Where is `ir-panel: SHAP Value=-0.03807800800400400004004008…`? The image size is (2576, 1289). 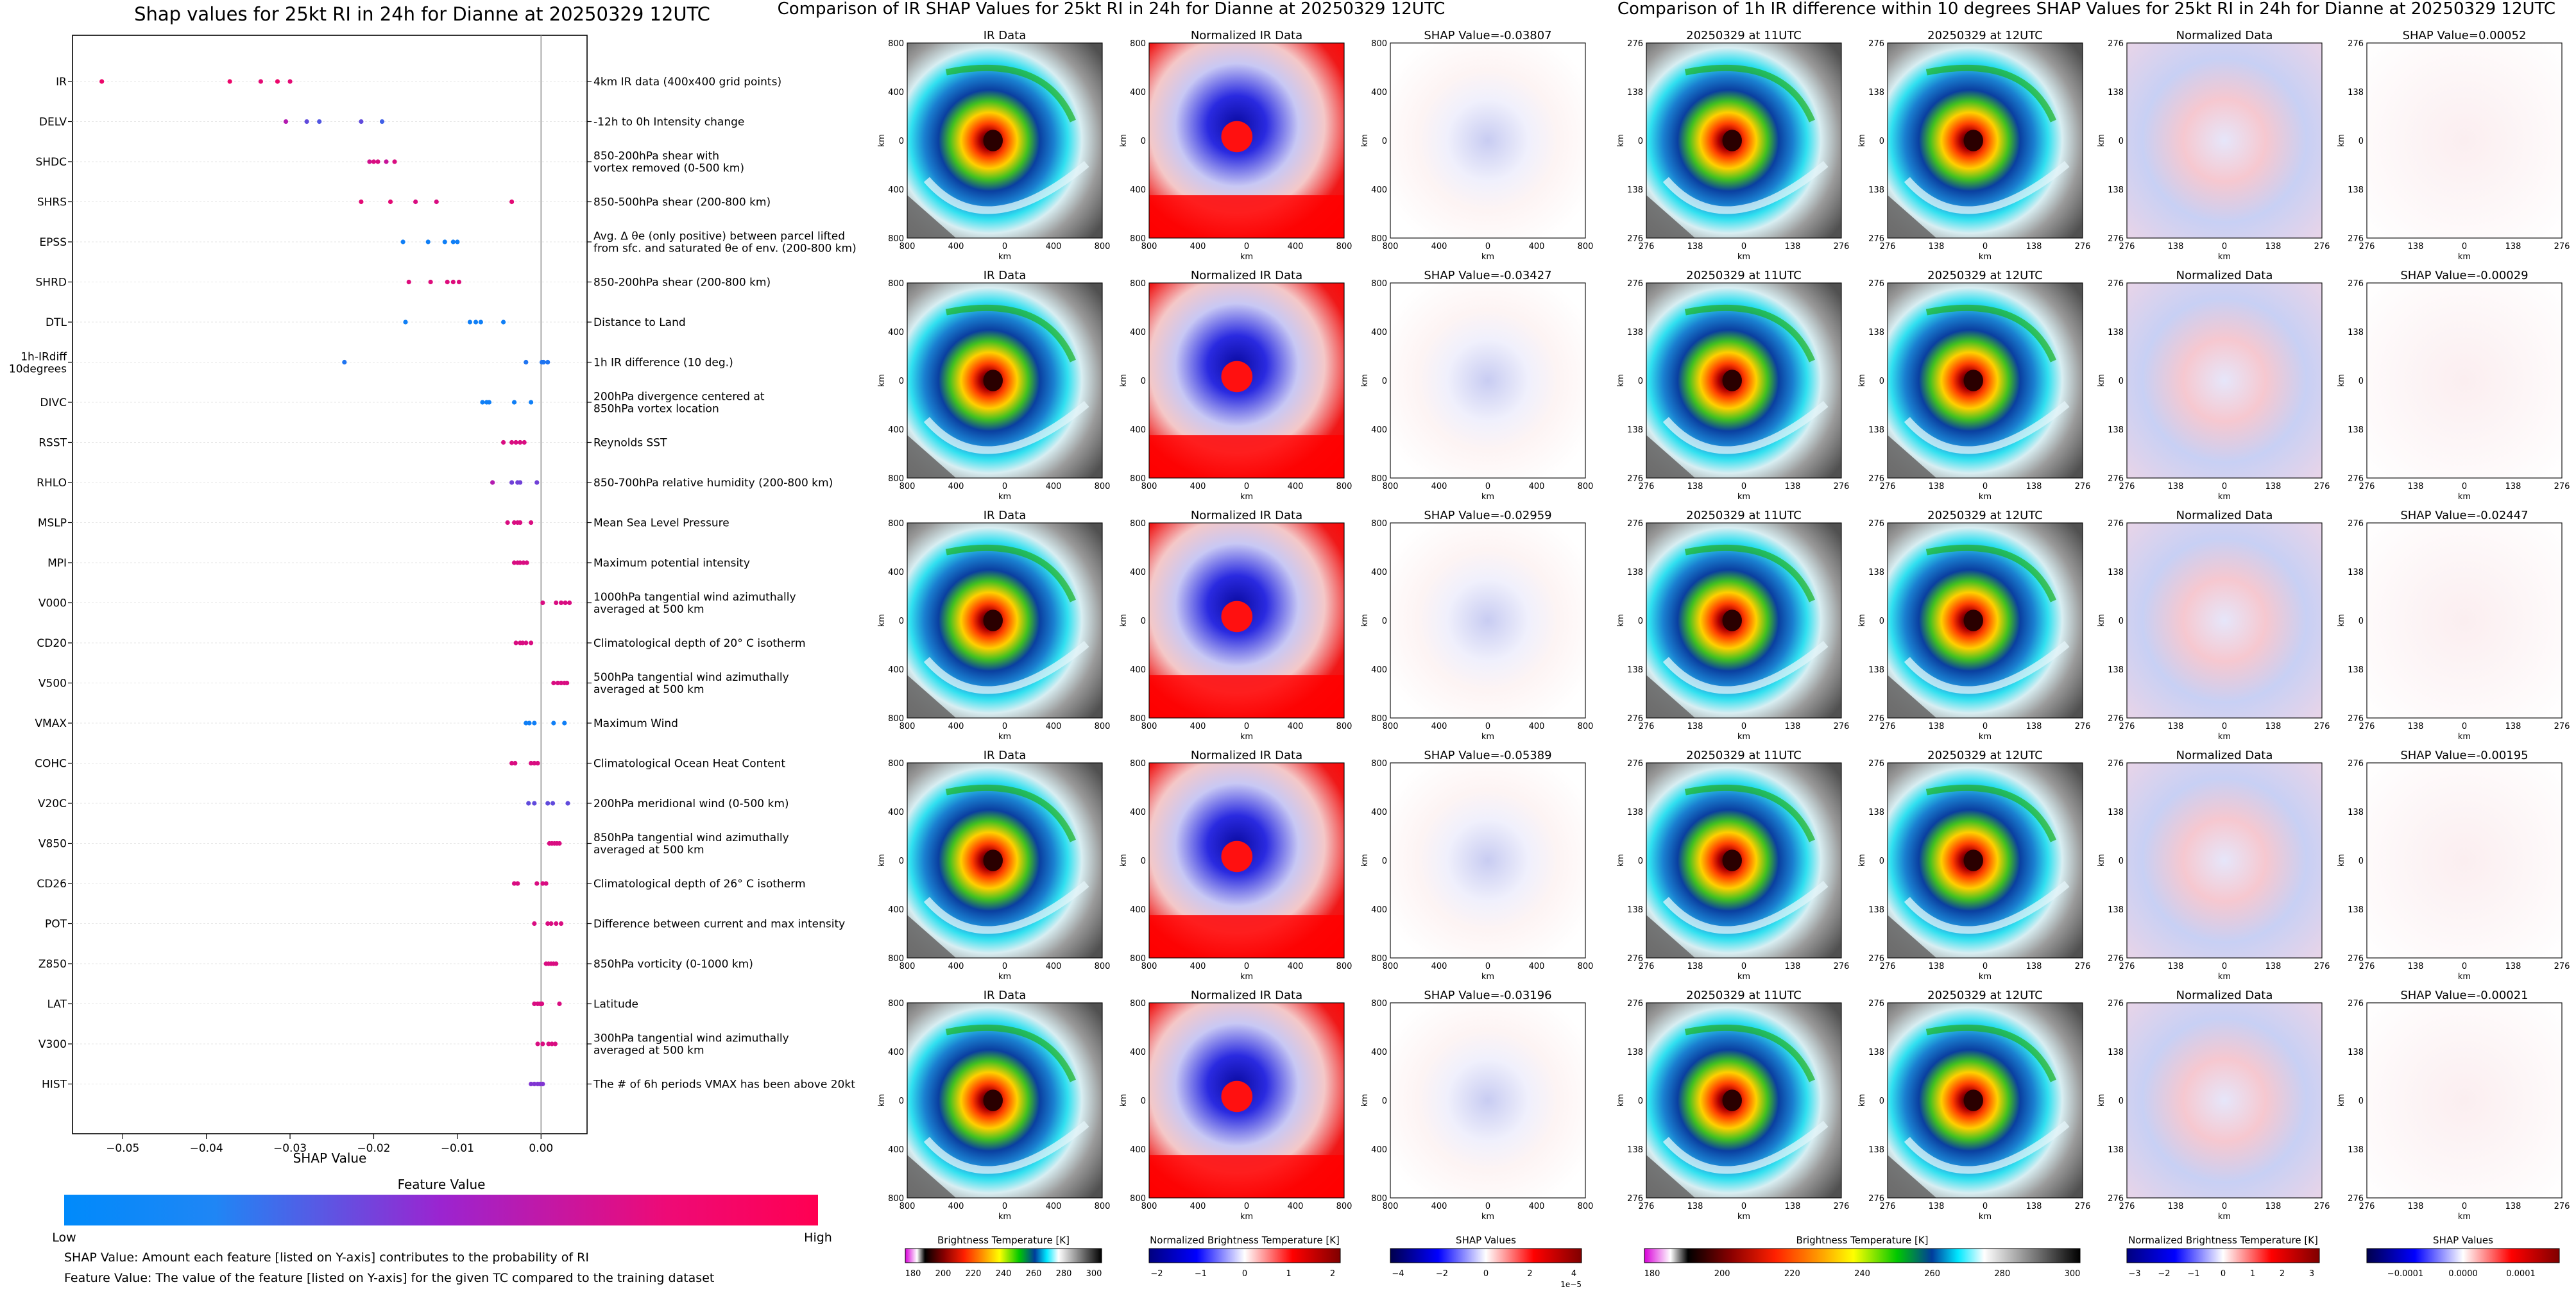 ir-panel: SHAP Value=-0.03807800800400400004004008… is located at coordinates (1476, 145).